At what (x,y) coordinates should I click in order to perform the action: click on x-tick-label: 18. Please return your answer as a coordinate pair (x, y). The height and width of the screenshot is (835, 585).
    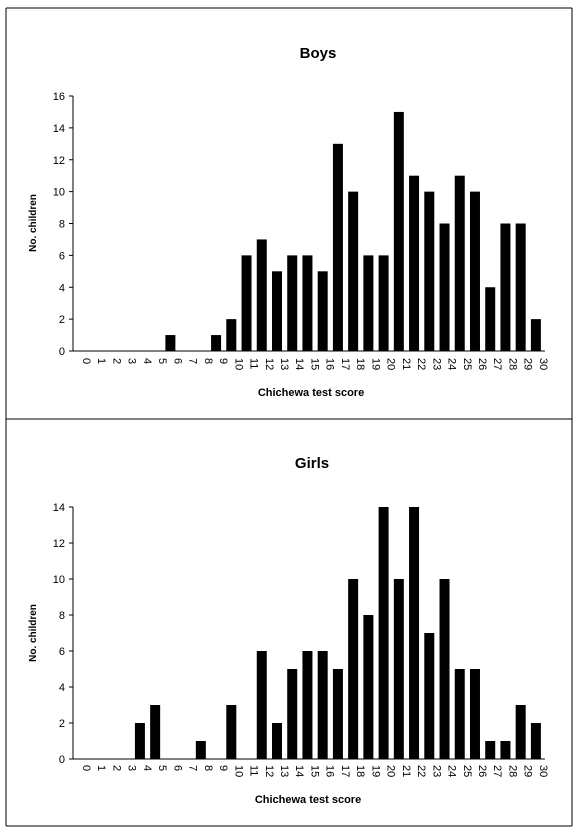
    Looking at the image, I should click on (360, 771).